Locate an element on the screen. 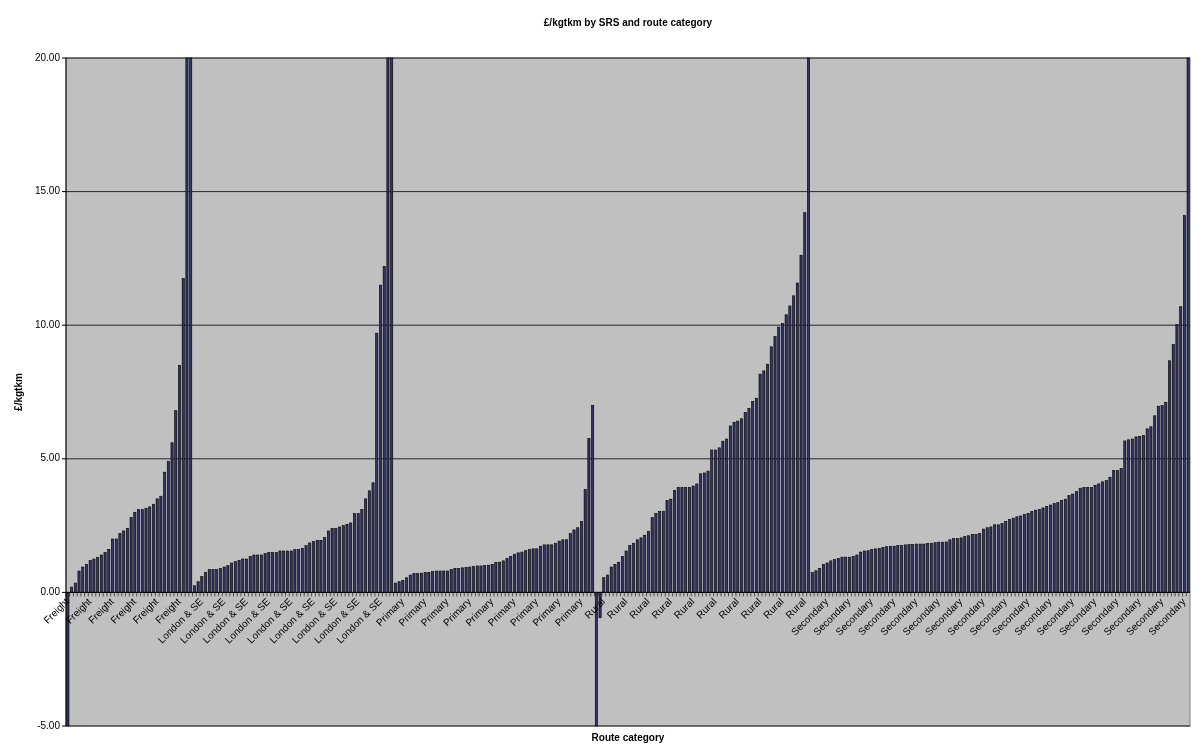 This screenshot has height=753, width=1202. chart-title: £/kgtkm by SRS and route category is located at coordinates (628, 22).